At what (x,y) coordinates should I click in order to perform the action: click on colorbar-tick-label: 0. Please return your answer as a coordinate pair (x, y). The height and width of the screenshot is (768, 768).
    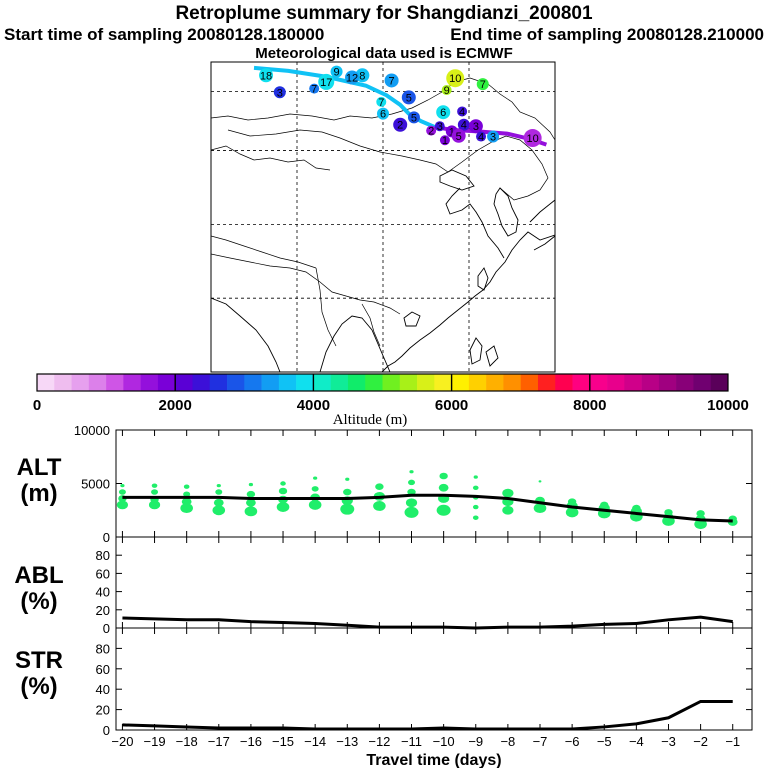
    Looking at the image, I should click on (37, 405).